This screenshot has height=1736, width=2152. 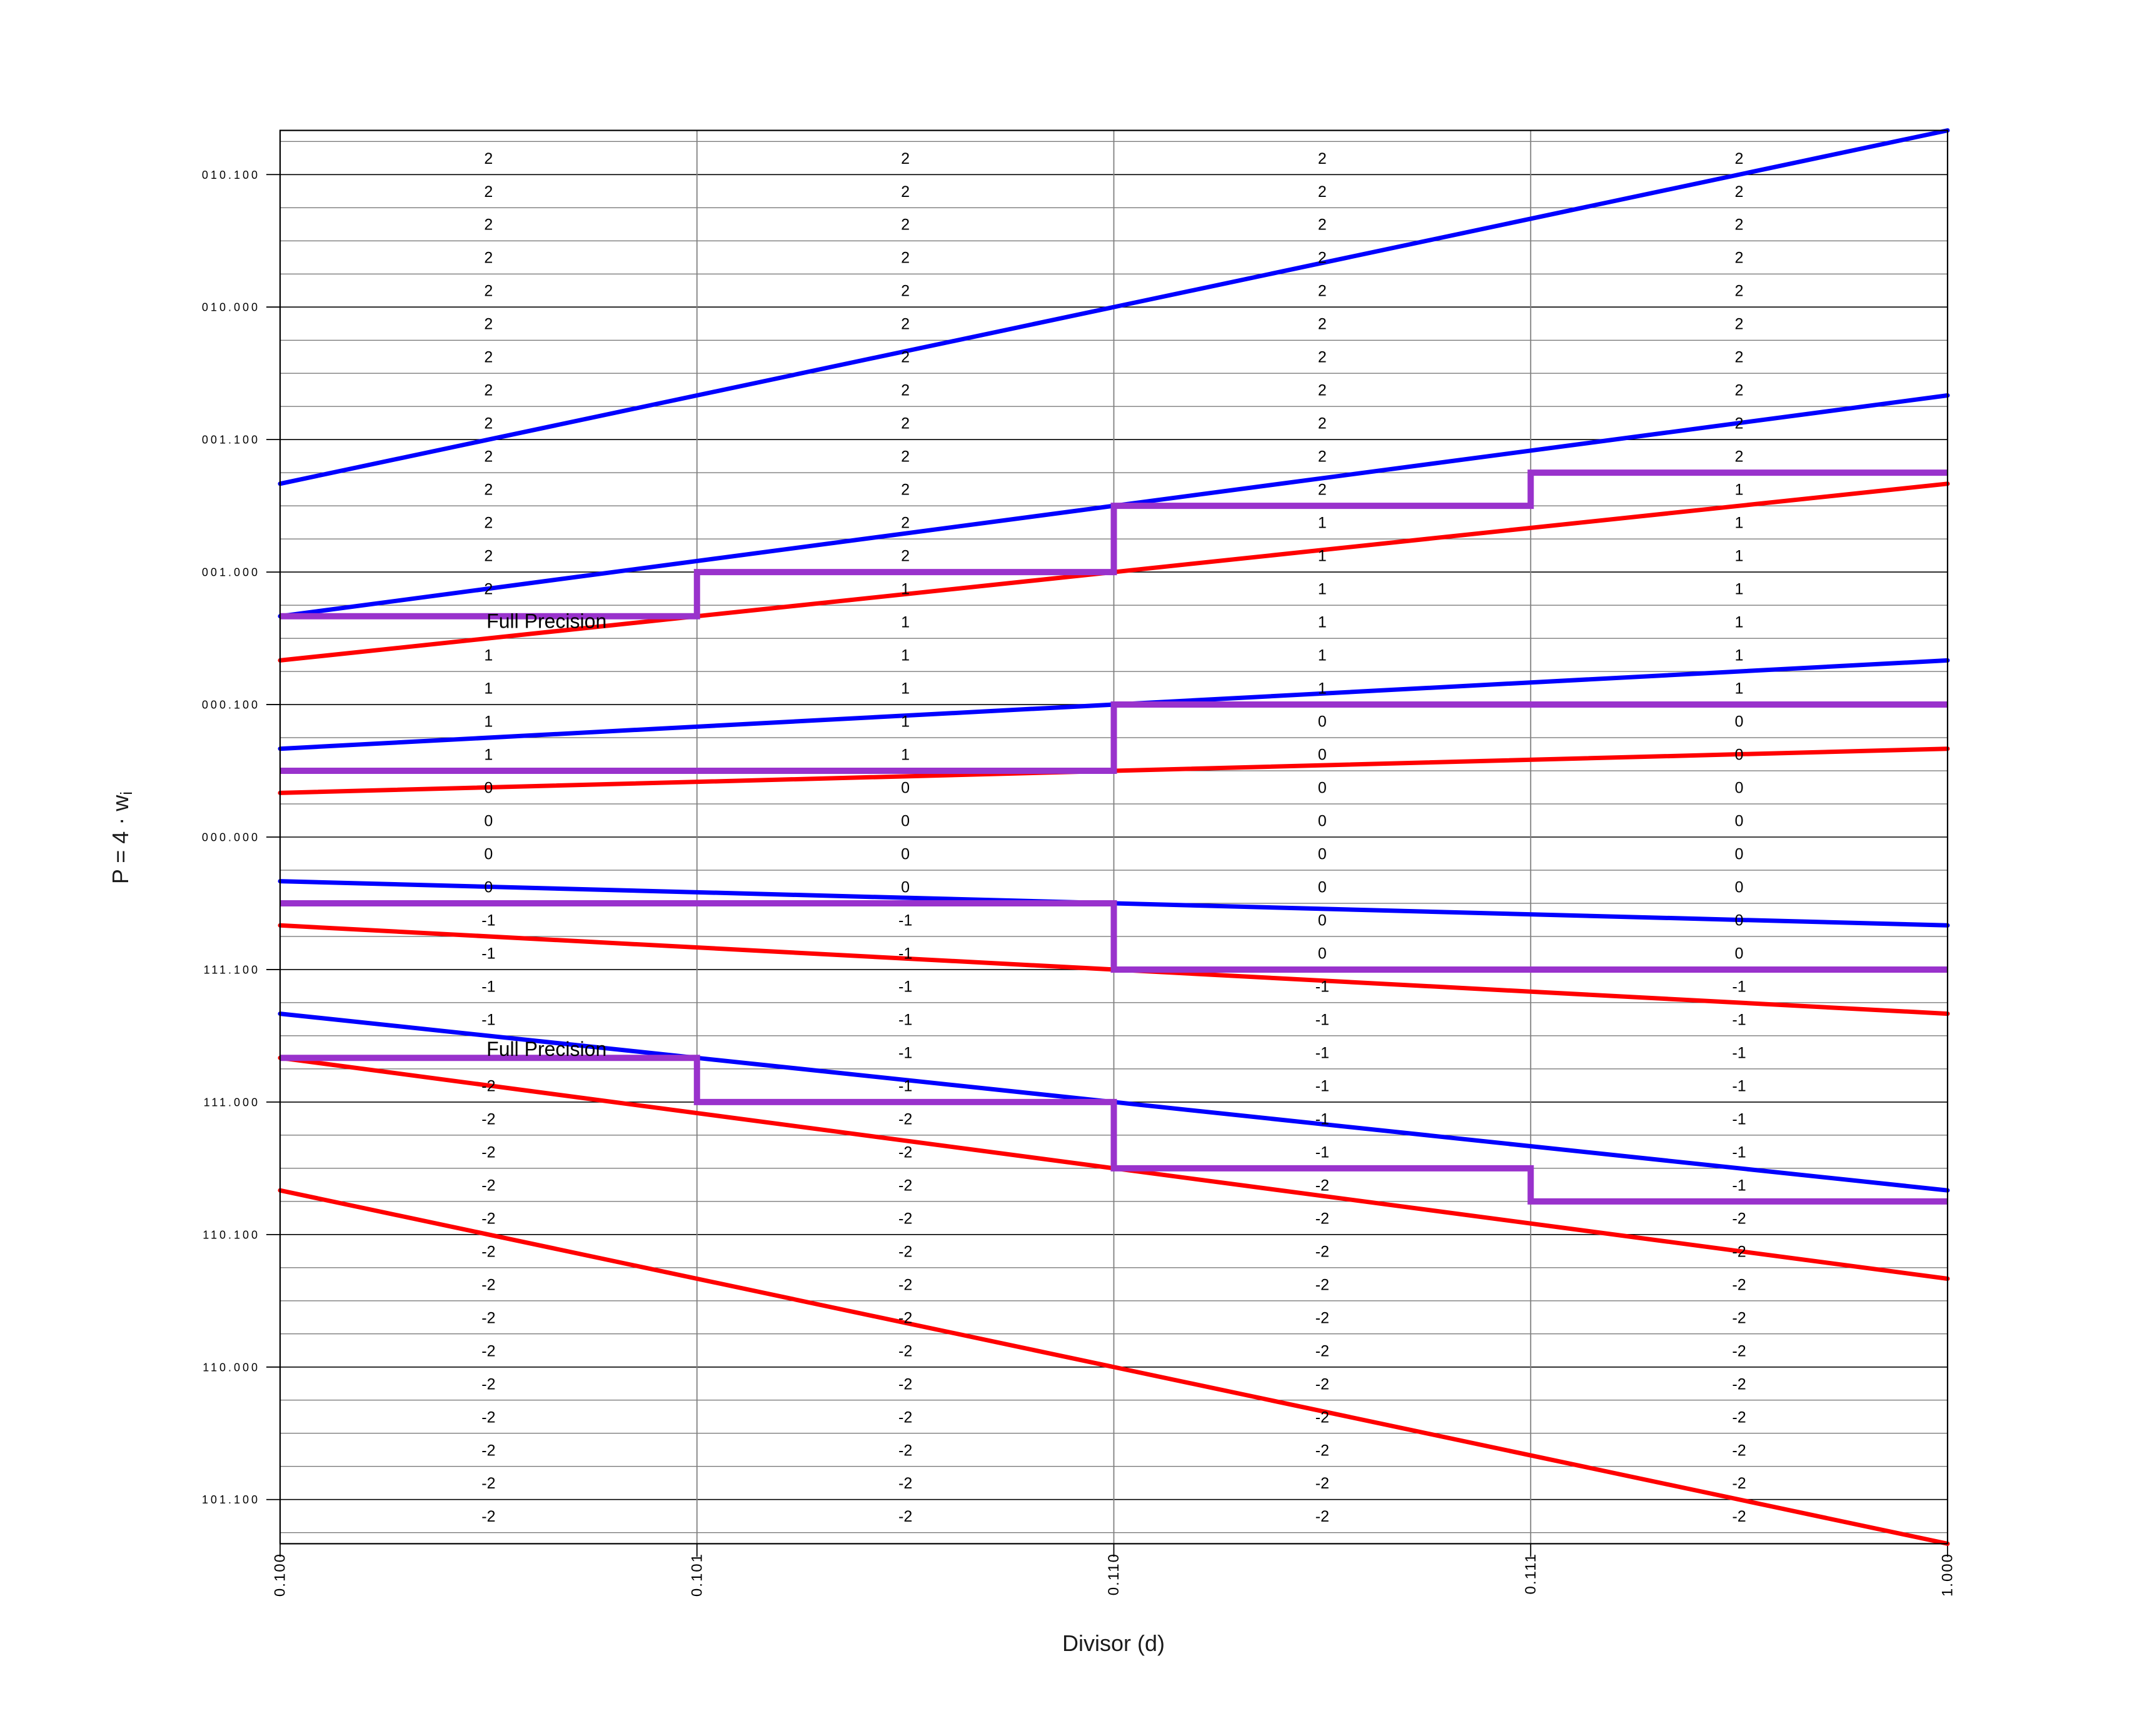 What do you see at coordinates (232, 1102) in the screenshot?
I see `y-tick-label: 111.000` at bounding box center [232, 1102].